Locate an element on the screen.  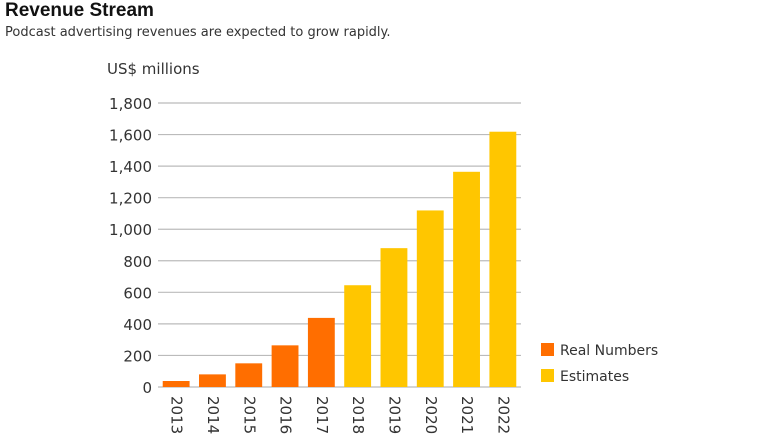
y-tick-label: 800 is located at coordinates (137, 262).